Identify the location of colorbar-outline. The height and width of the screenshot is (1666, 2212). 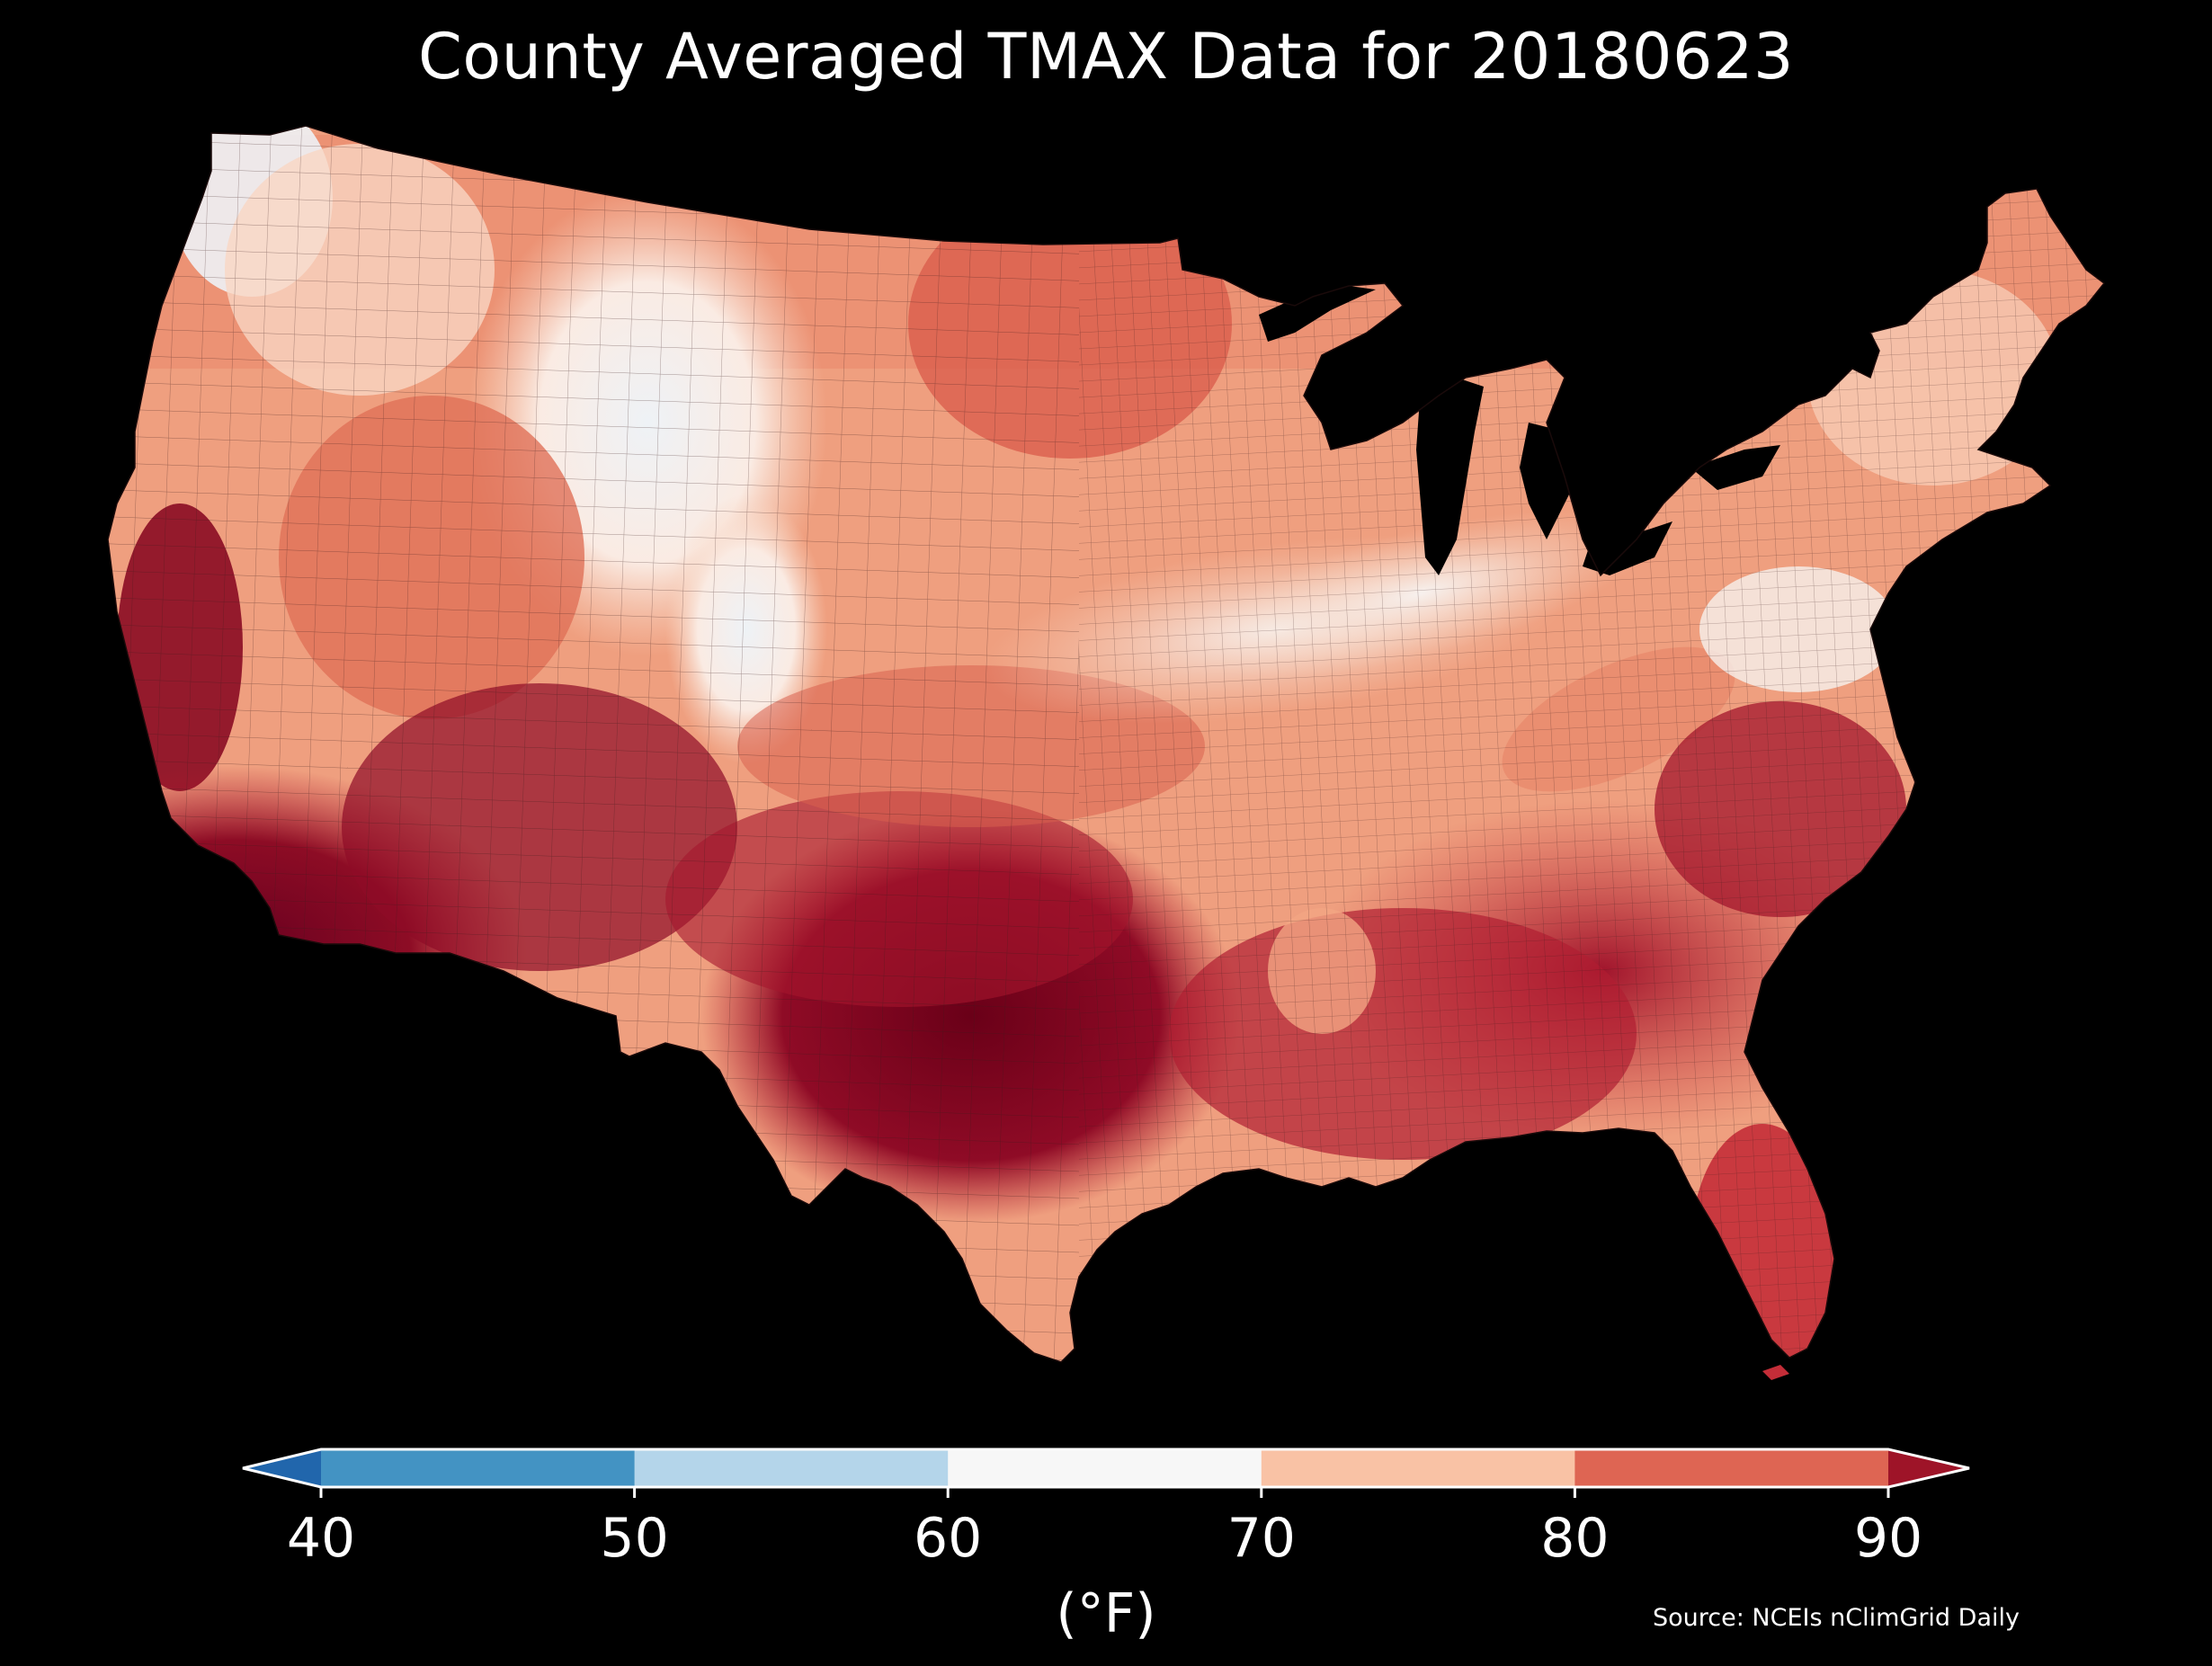
(1106, 1468).